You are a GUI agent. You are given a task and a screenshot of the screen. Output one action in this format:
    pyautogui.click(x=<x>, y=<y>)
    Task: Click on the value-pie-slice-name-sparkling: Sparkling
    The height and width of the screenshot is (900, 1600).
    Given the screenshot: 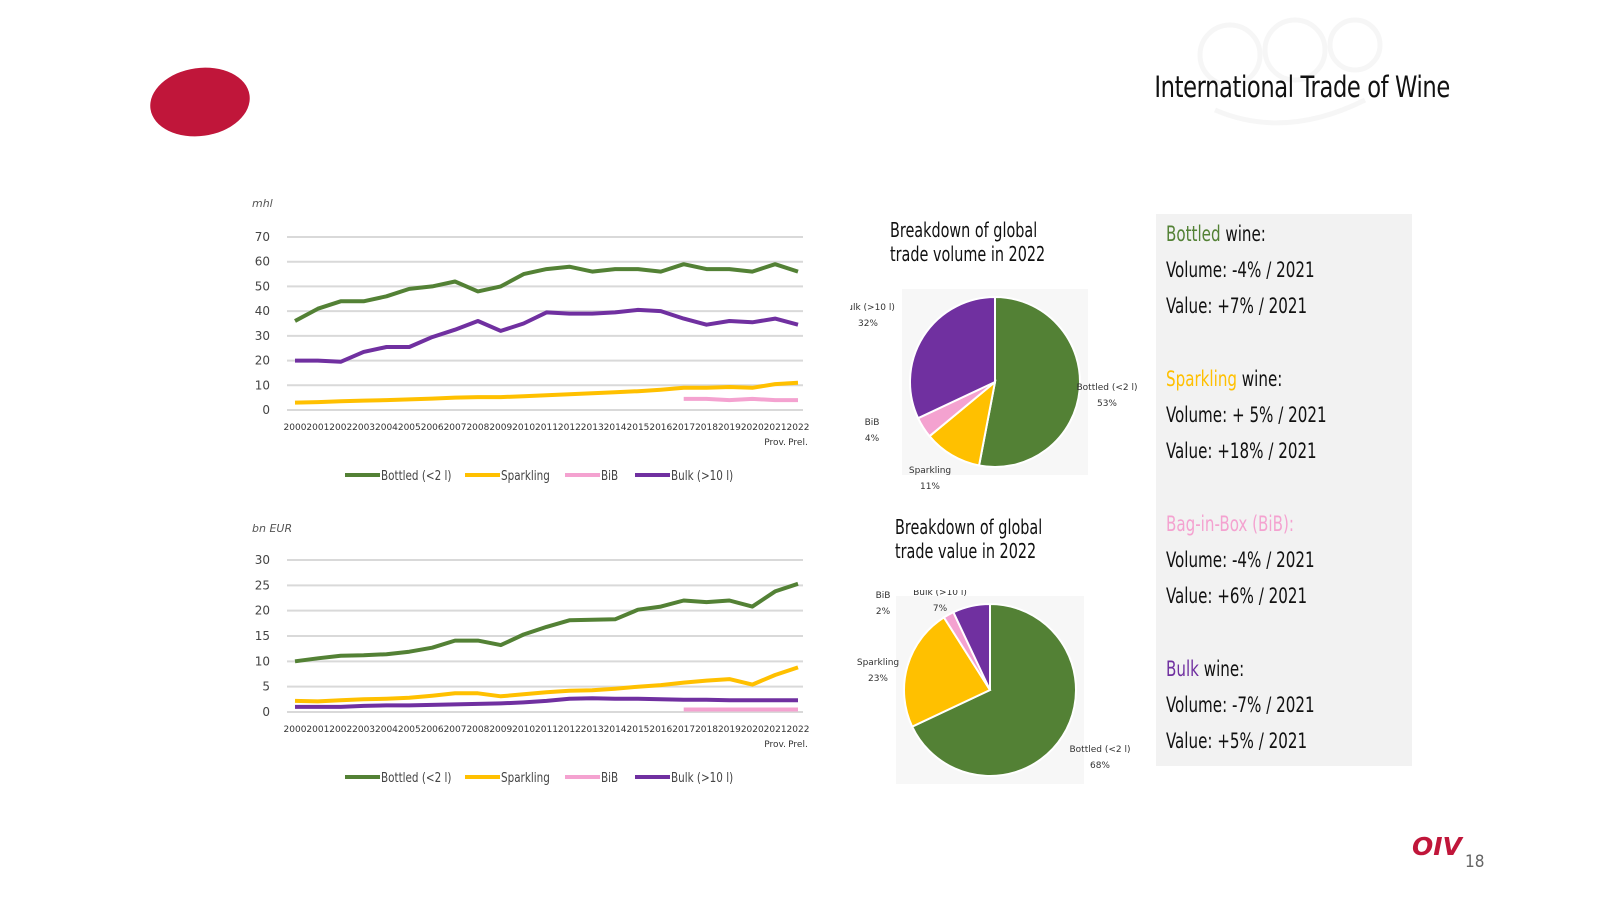 What is the action you would take?
    pyautogui.click(x=878, y=663)
    